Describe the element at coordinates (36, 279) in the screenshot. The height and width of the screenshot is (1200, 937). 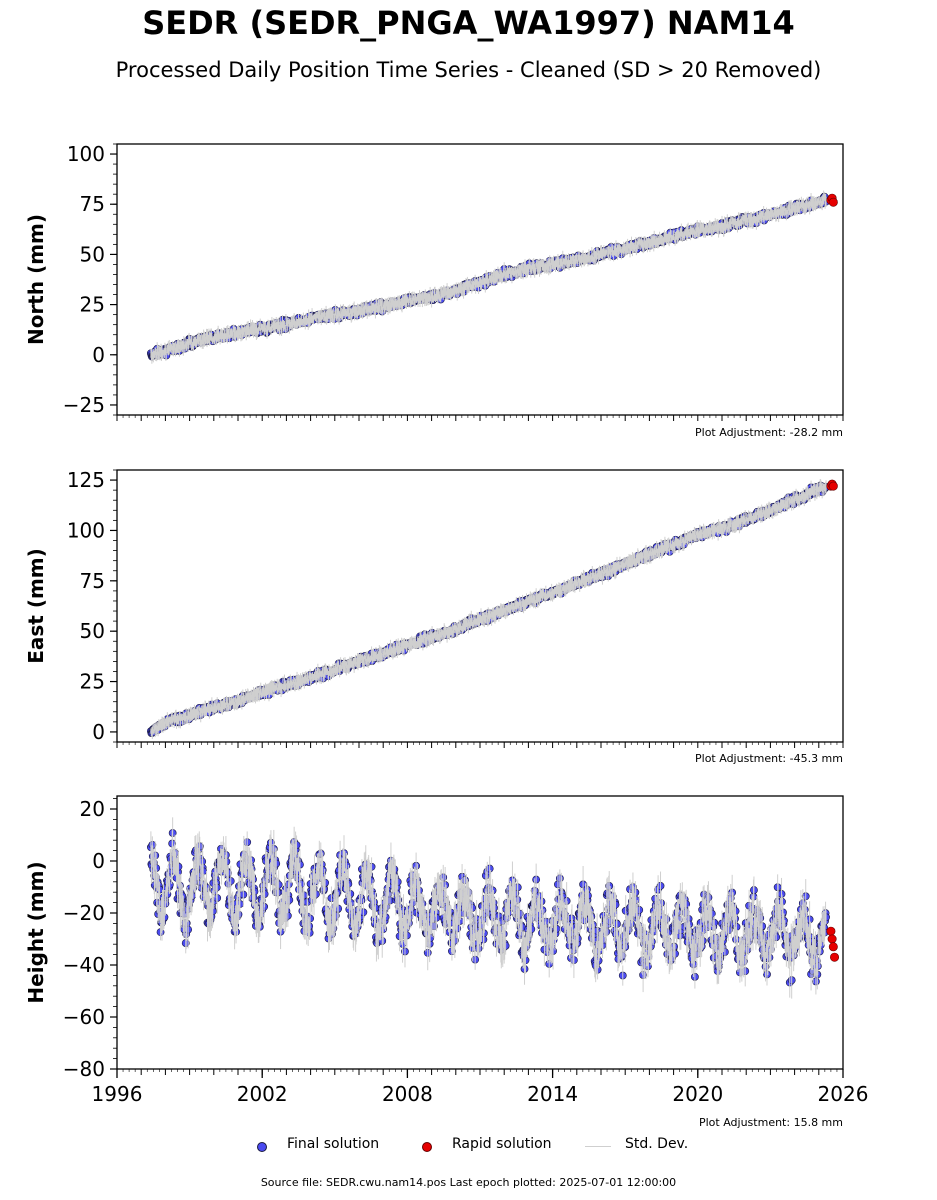
I see `y-axis-label: North (mm)` at that location.